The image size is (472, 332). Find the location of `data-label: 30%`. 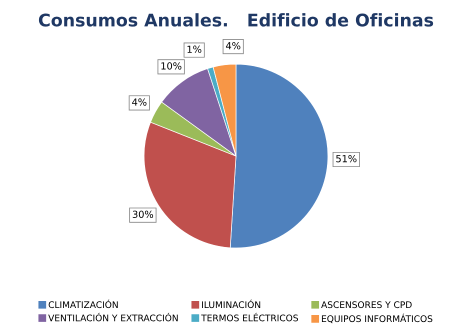

data-label: 30% is located at coordinates (143, 214).